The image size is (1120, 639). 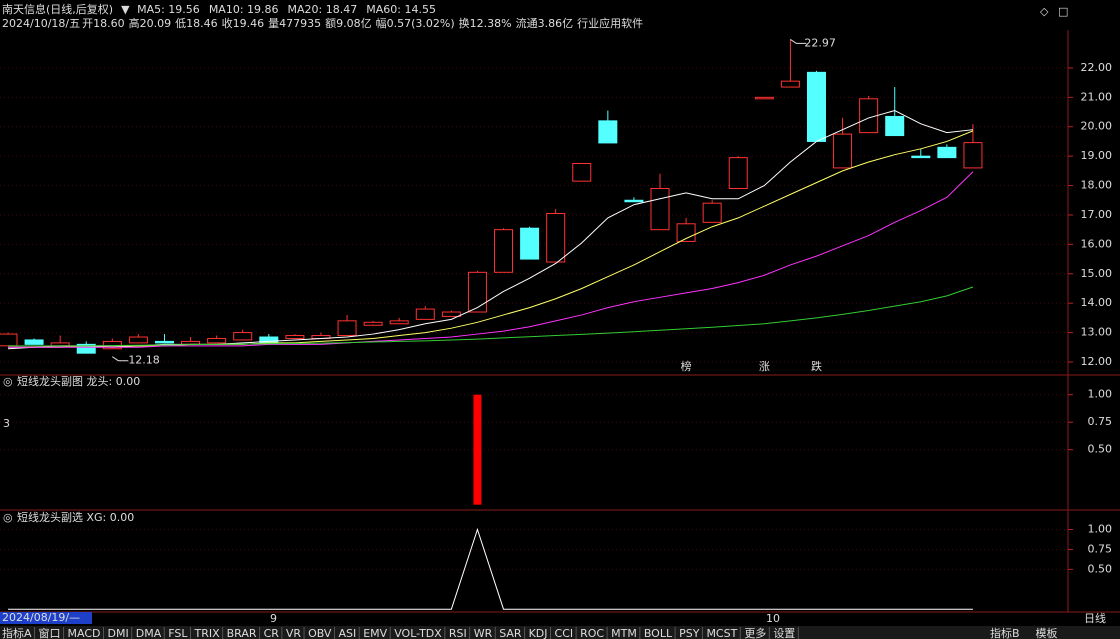 I want to click on min-label: 12.18, so click(x=144, y=360).